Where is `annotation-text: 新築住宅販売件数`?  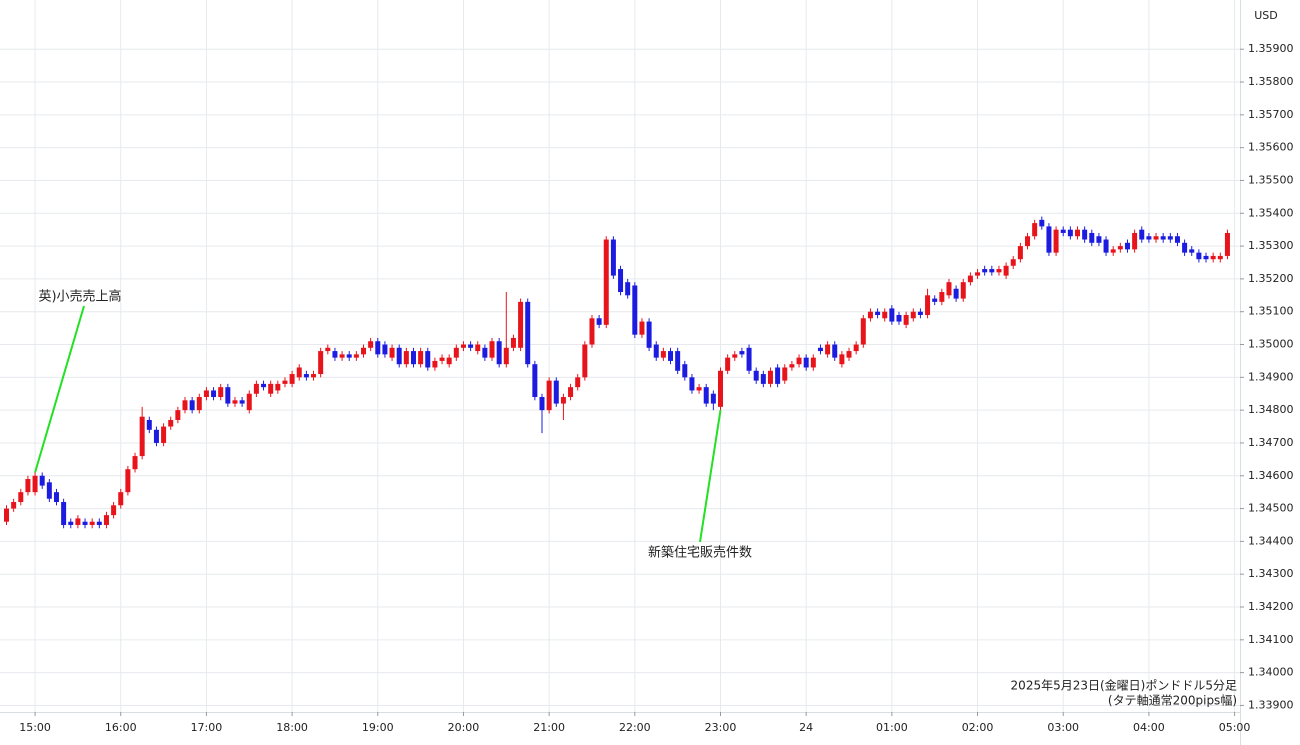 annotation-text: 新築住宅販売件数 is located at coordinates (700, 553).